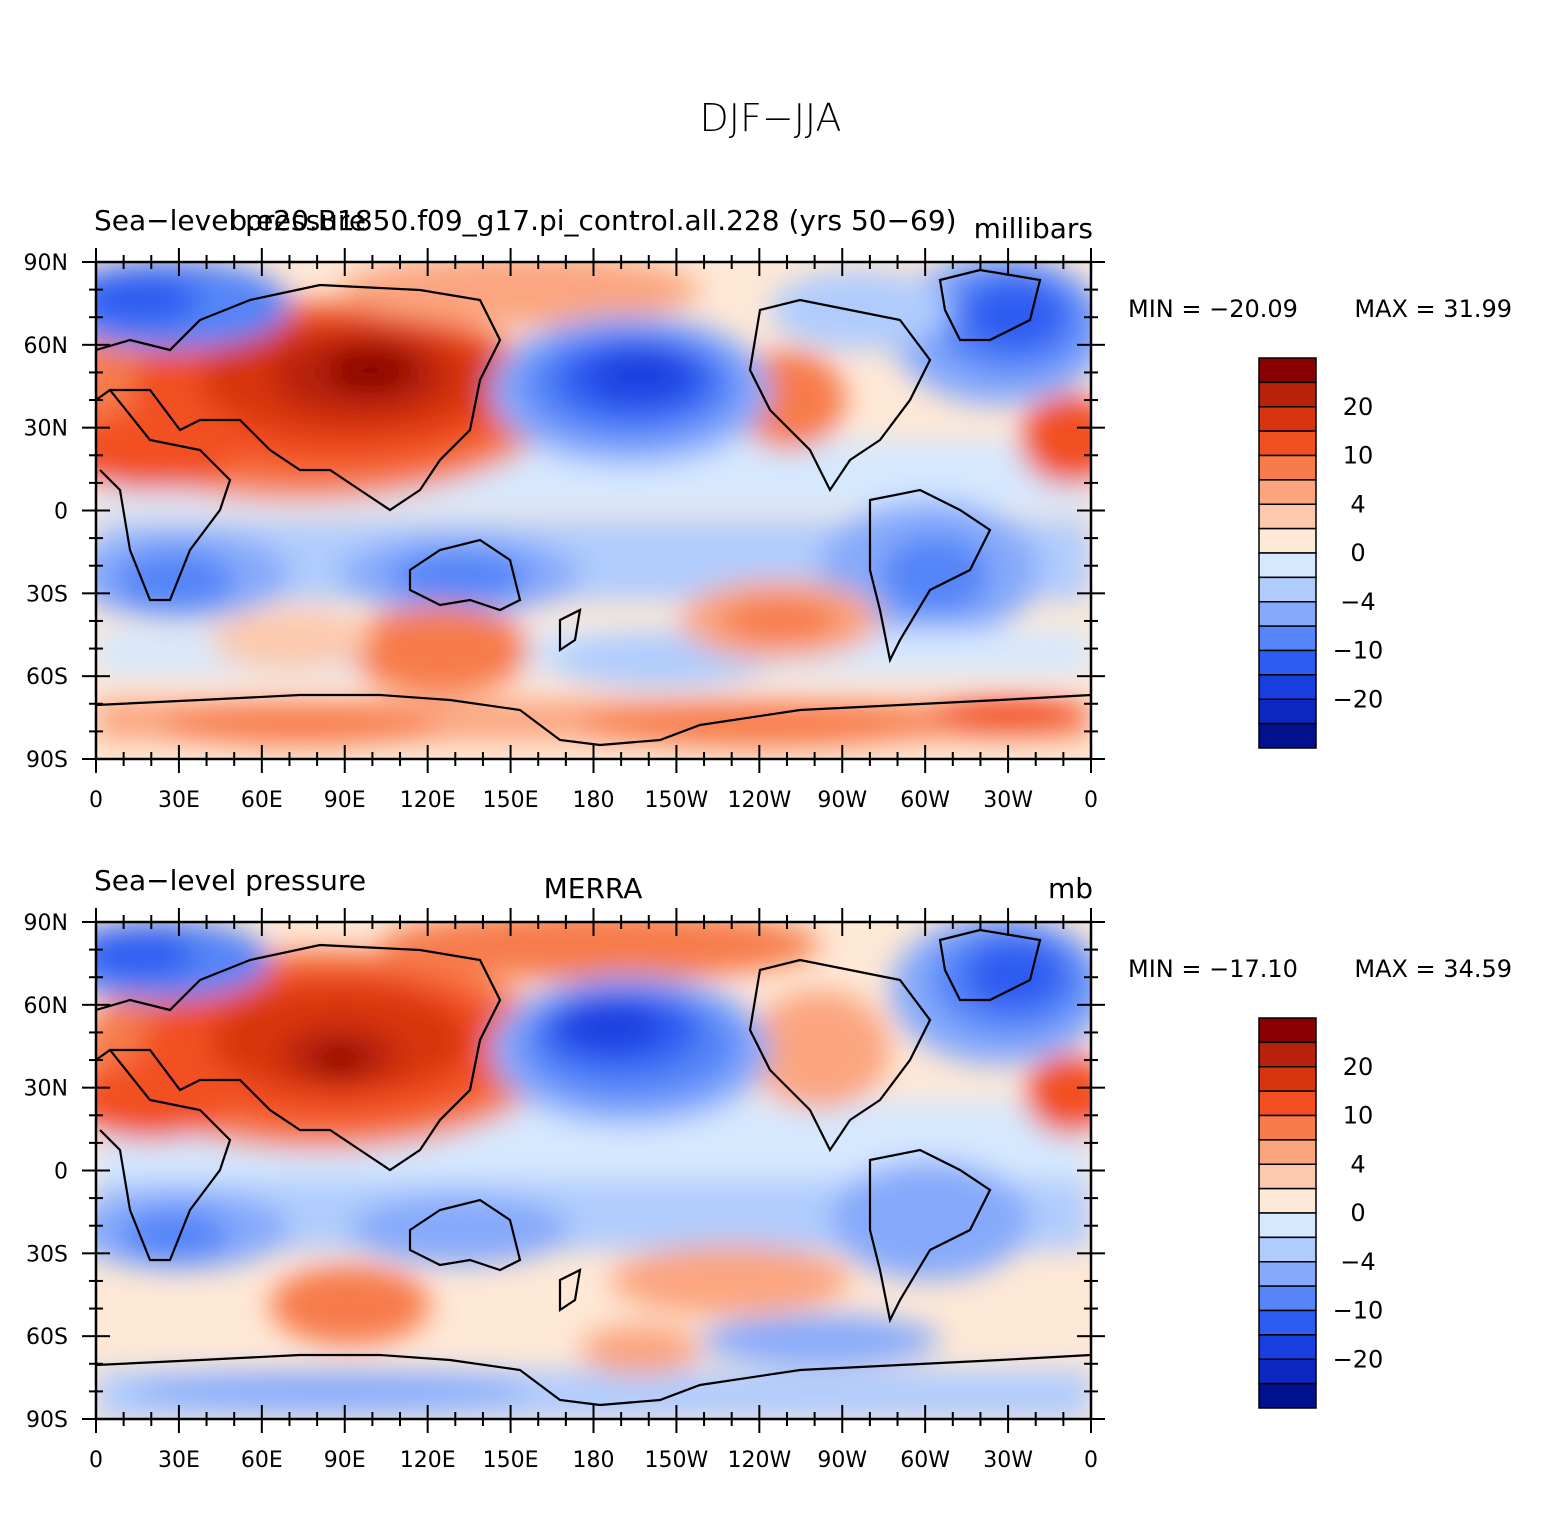  What do you see at coordinates (1008, 1460) in the screenshot?
I see `x-tick-label: 30W` at bounding box center [1008, 1460].